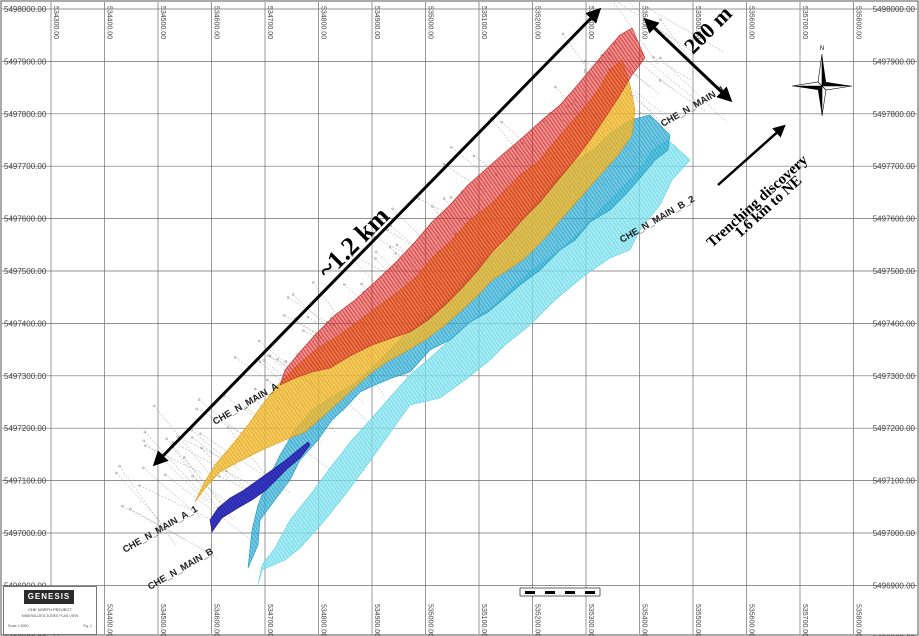 The height and width of the screenshot is (636, 919). Describe the element at coordinates (216, 22) in the screenshot. I see `easting-label-top: 534600.00` at that location.